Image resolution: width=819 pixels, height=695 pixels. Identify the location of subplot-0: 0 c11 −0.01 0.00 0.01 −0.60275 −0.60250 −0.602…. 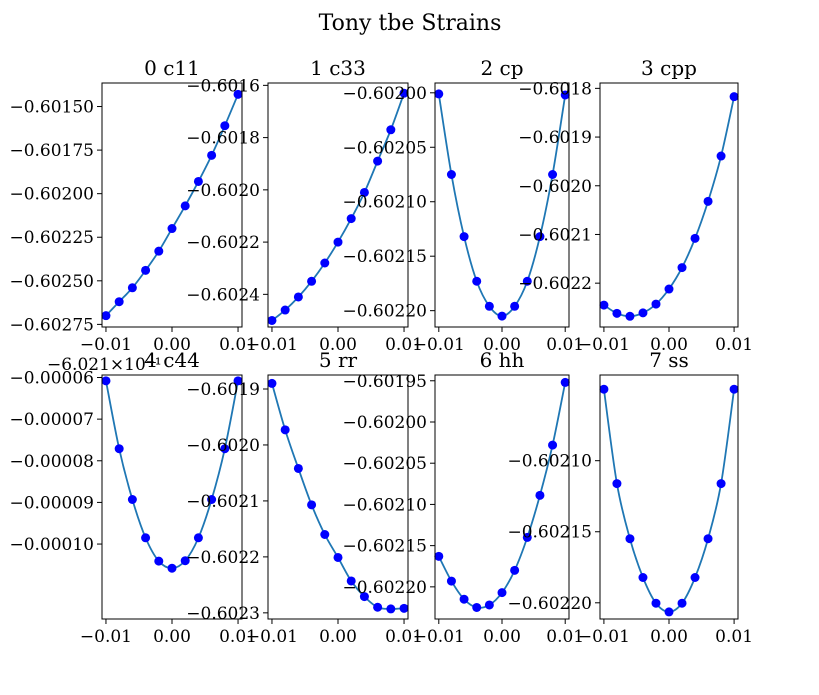
(133, 205).